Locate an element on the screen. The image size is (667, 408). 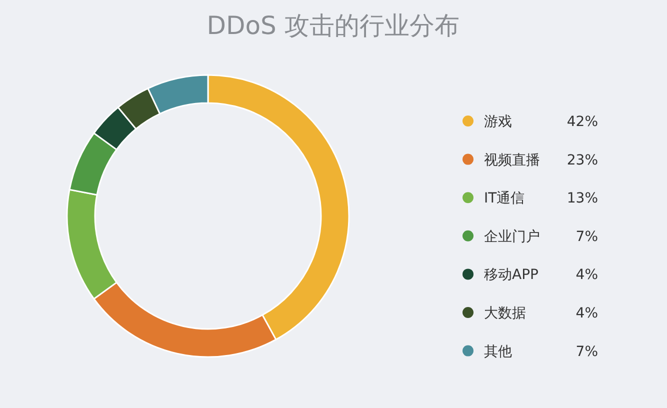
data-label: 23% is located at coordinates (582, 160).